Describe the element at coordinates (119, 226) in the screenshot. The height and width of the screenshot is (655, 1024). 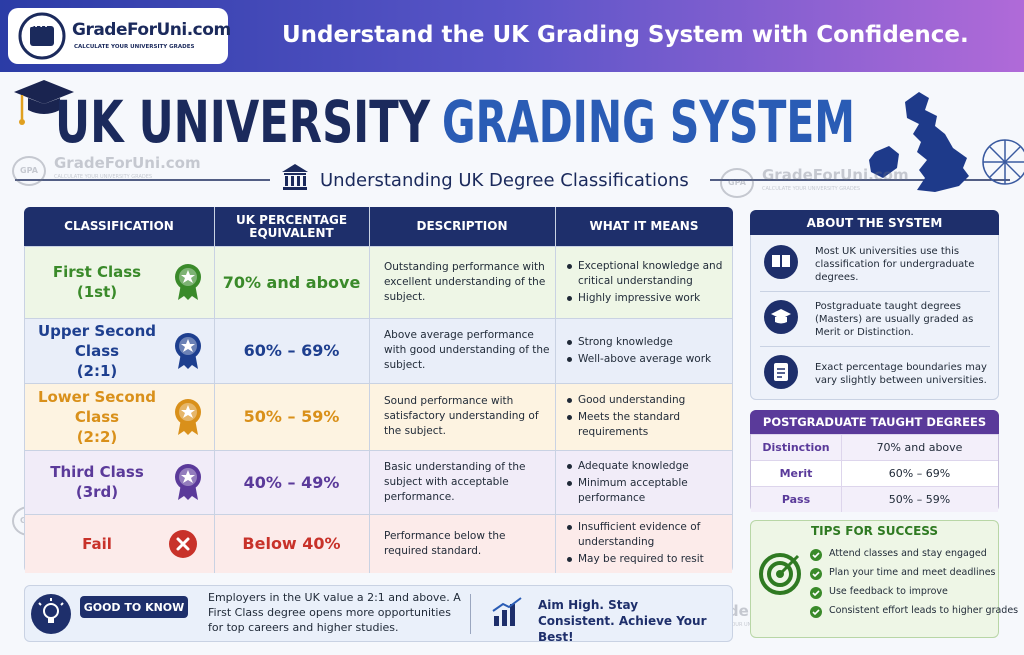
I see `column-header: CLASSIFICATION` at that location.